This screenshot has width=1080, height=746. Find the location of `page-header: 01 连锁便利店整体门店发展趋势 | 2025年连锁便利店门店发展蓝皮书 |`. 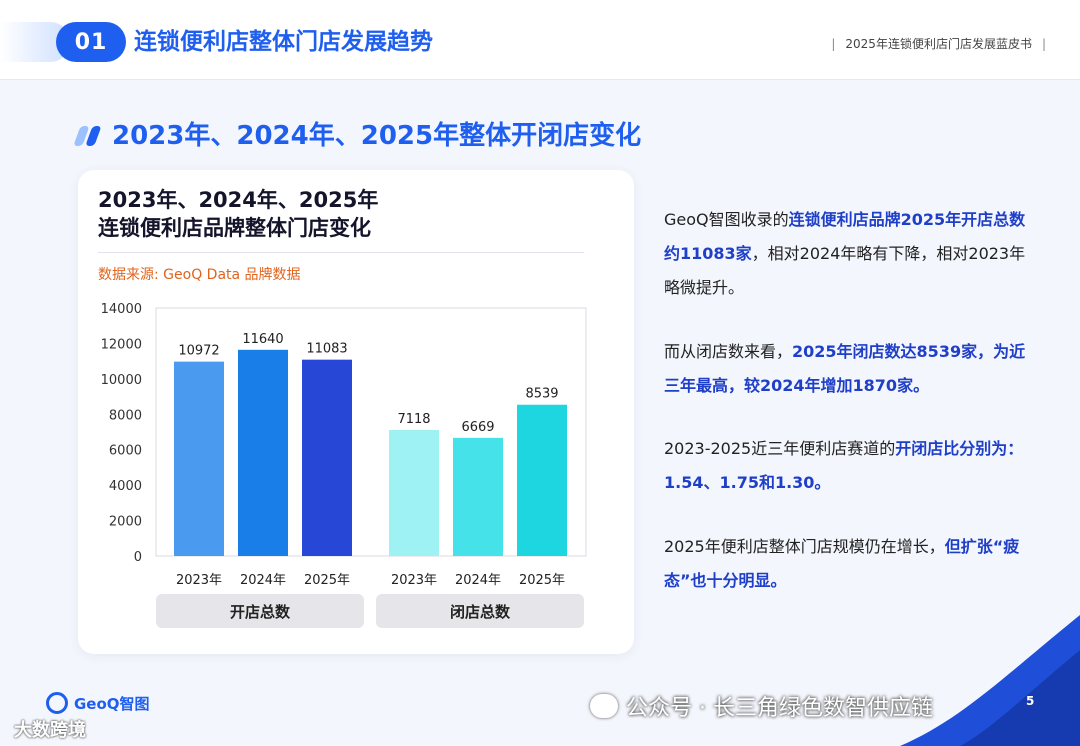

page-header: 01 连锁便利店整体门店发展趋势 | 2025年连锁便利店门店发展蓝皮书 | is located at coordinates (540, 40).